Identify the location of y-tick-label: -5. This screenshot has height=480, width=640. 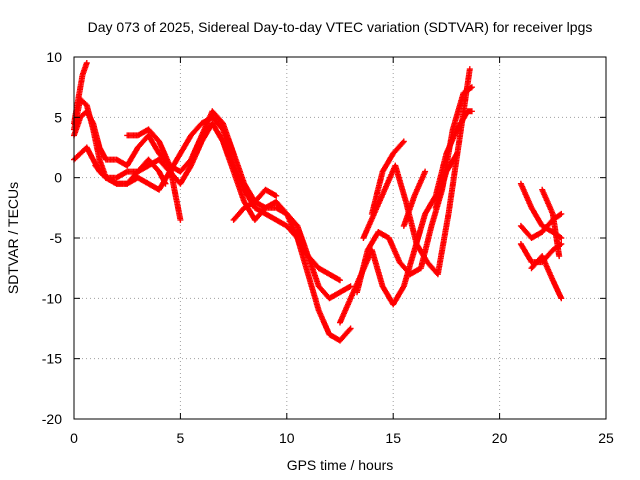
(56, 238).